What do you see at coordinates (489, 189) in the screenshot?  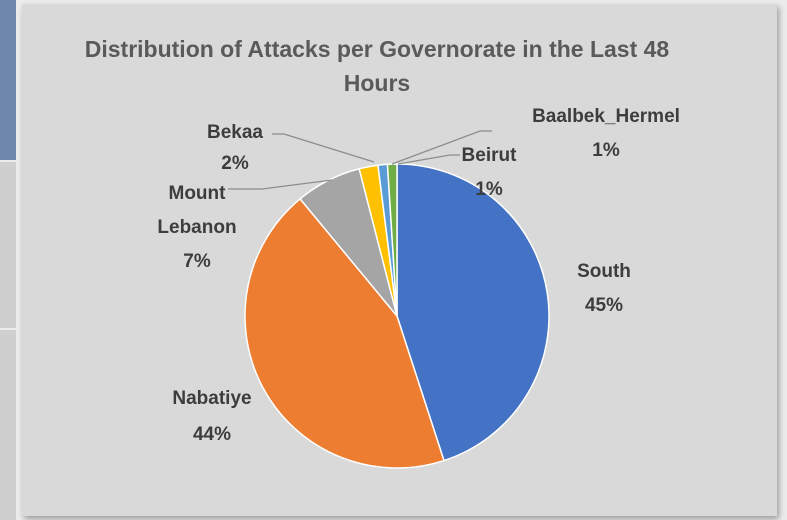 I see `data-label-value-beirut: 1%` at bounding box center [489, 189].